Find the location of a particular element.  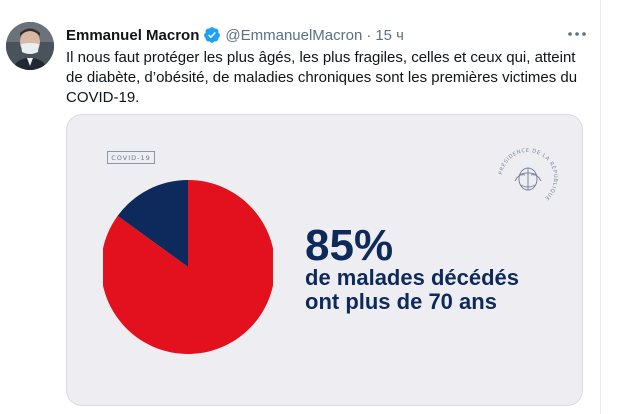

more-horizontal-icon is located at coordinates (577, 34).